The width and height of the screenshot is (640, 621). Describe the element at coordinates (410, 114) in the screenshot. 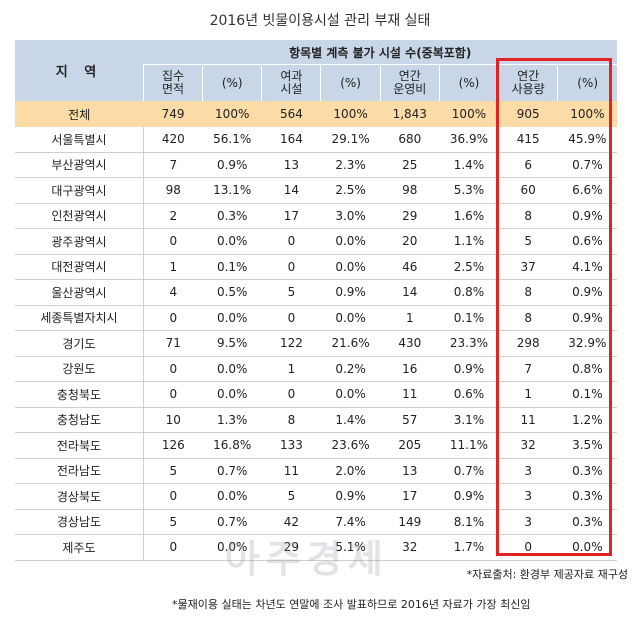

I see `total-cell: 1,843` at that location.